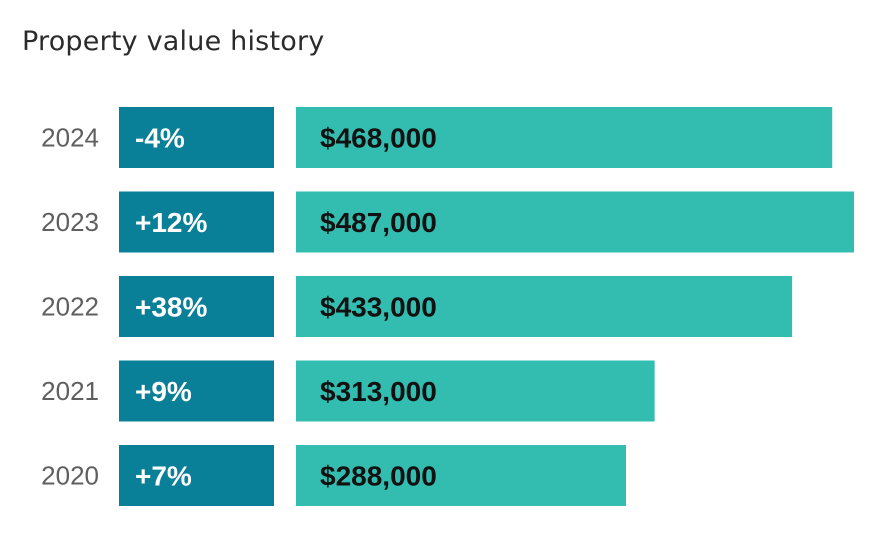 This screenshot has height=551, width=889. Describe the element at coordinates (378, 138) in the screenshot. I see `value-label: $468,000` at that location.